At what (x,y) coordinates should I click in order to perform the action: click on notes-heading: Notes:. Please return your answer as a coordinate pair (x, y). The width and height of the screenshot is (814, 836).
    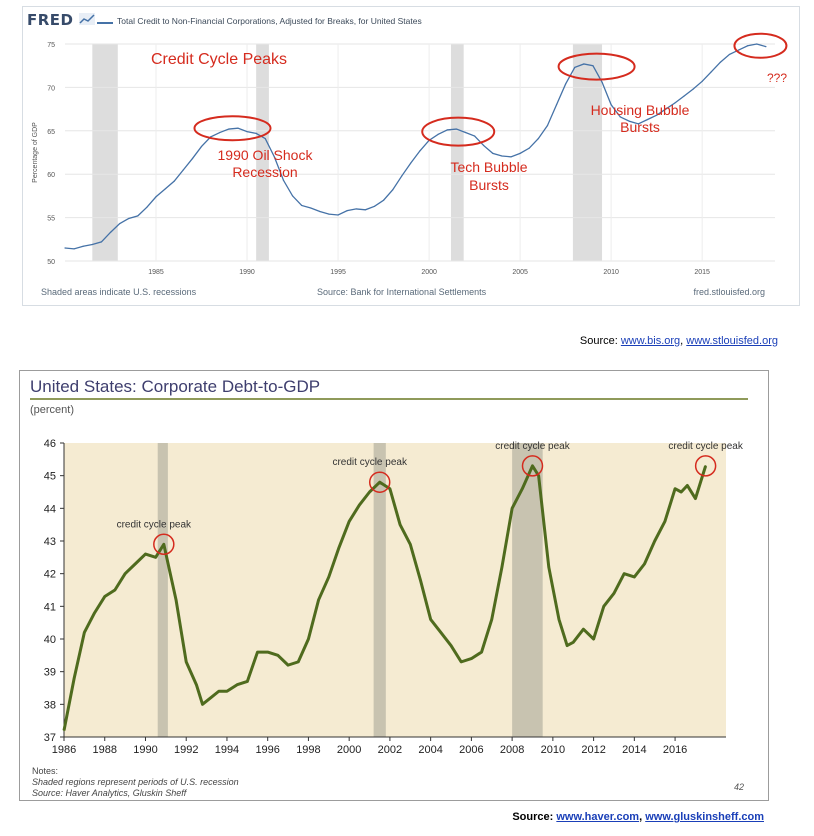
    Looking at the image, I should click on (45, 771).